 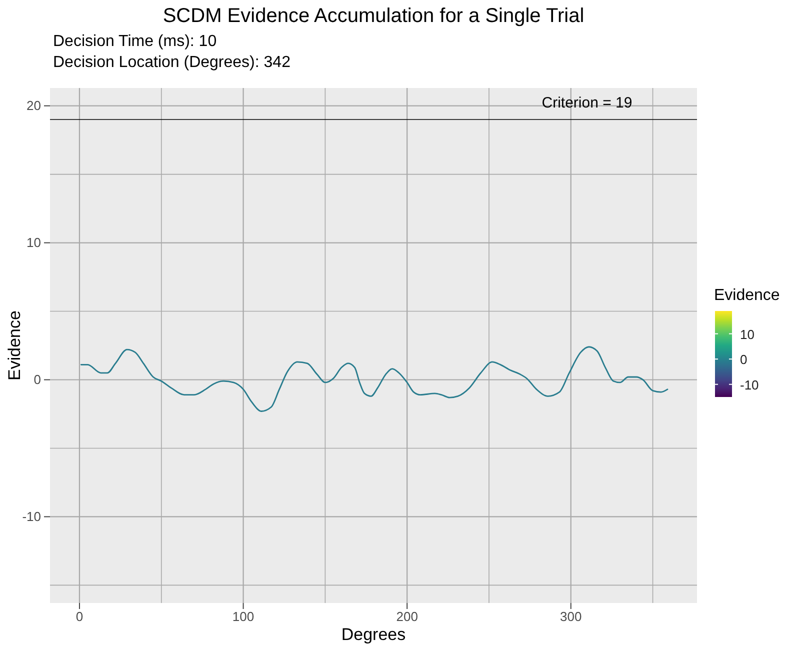 I want to click on y-tick-label: 20, so click(x=33, y=105).